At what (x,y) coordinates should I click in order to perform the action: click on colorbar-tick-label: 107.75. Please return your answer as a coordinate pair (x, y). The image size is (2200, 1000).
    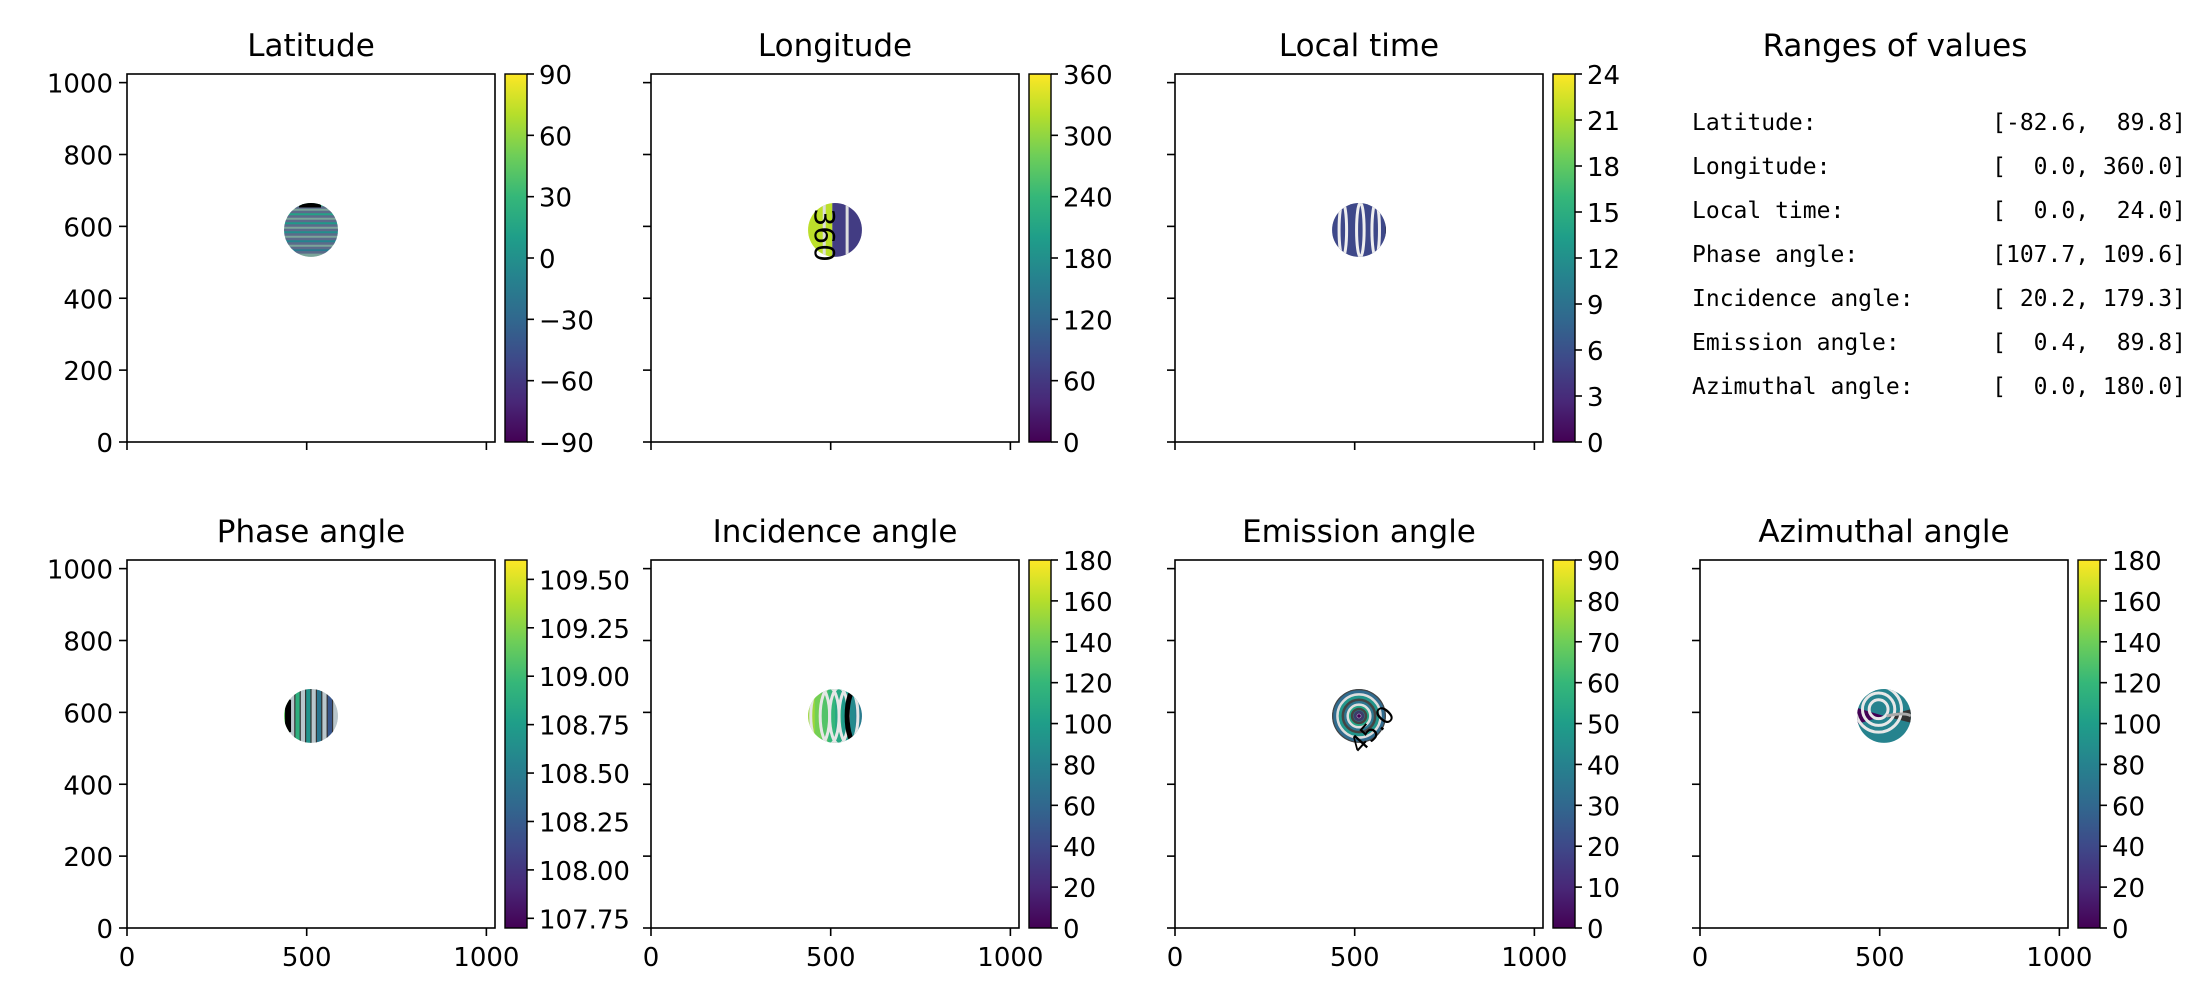
    Looking at the image, I should click on (584, 920).